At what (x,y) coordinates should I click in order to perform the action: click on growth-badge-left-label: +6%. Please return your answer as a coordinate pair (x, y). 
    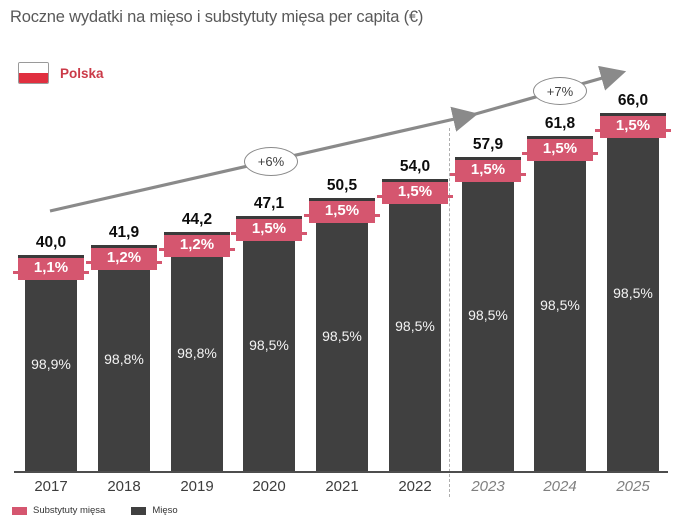
    Looking at the image, I should click on (271, 161).